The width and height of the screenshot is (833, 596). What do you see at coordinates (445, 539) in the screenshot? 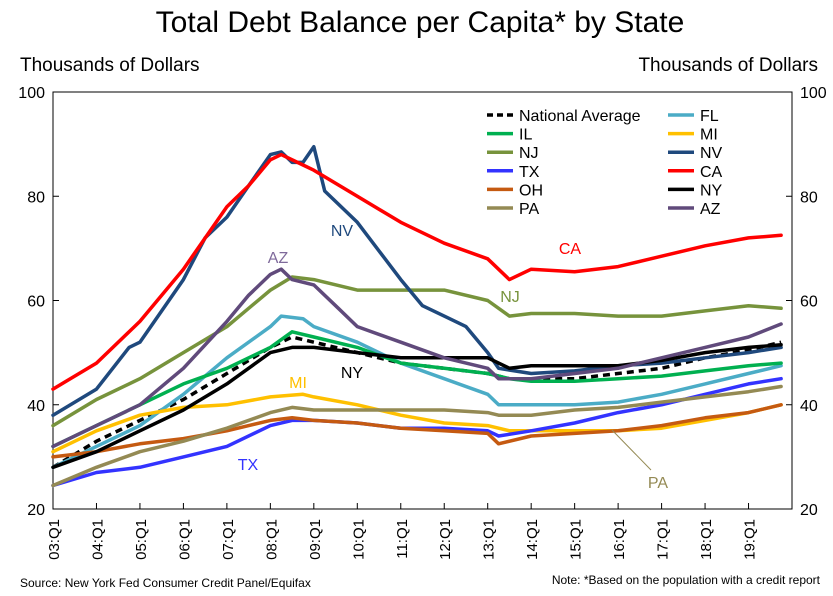
I see `x-tick-label: 12:Q1` at bounding box center [445, 539].